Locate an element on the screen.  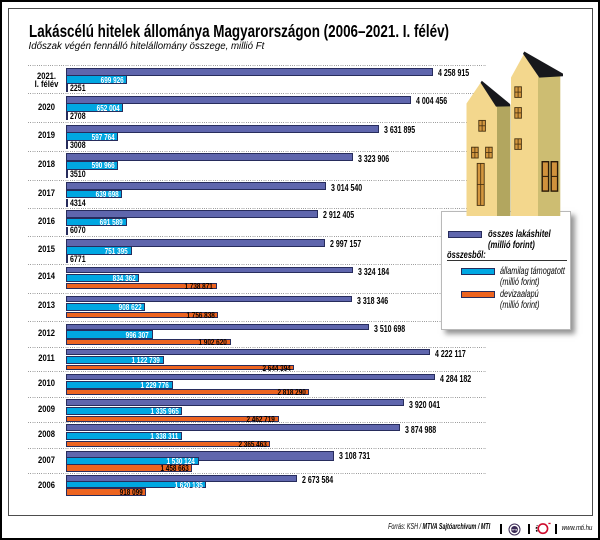
svg-text: MTVA is located at coordinates (514, 529).